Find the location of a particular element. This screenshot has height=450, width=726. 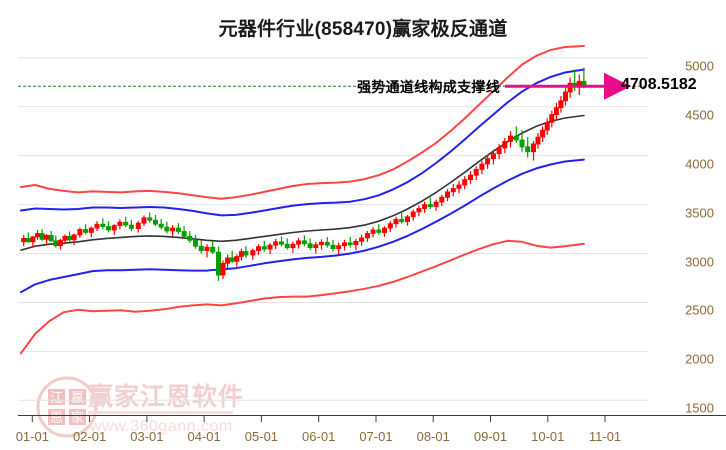

svg-text: 江 is located at coordinates (56, 397).